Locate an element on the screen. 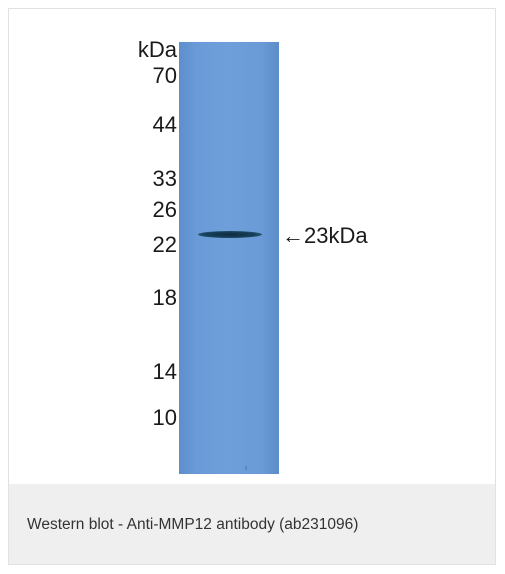  lane-artifact is located at coordinates (246, 468).